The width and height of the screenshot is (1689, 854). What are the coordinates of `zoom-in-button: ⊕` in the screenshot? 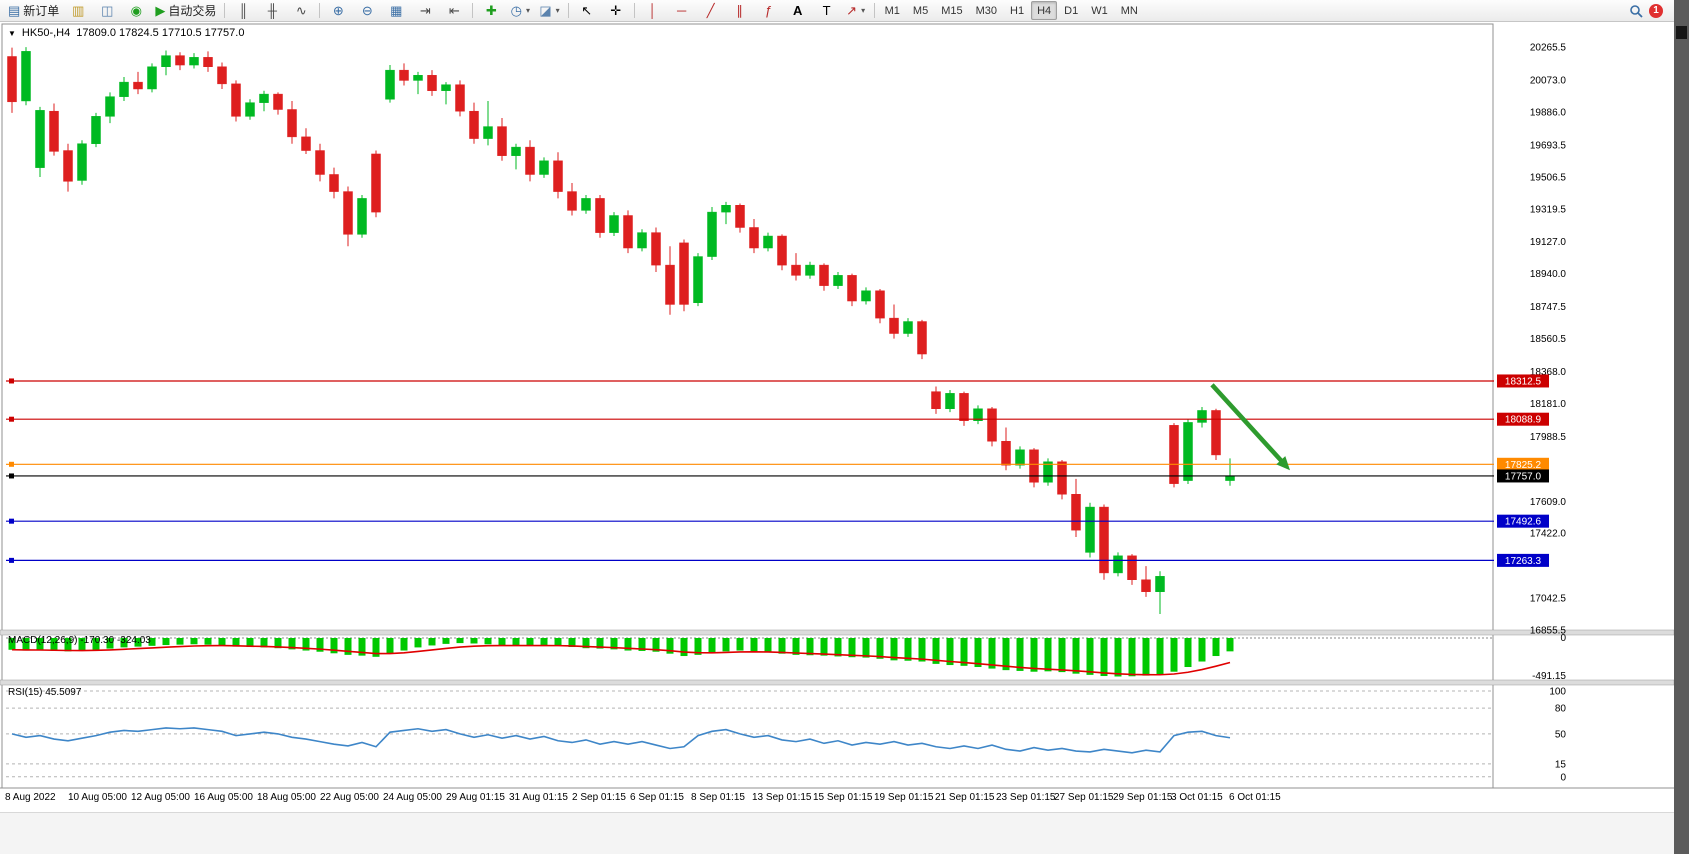 It's located at (338, 11).